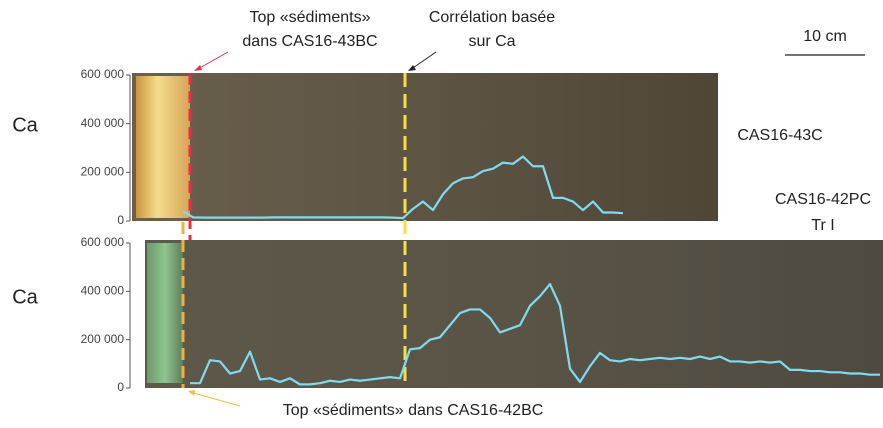 The height and width of the screenshot is (428, 883). I want to click on annotation: sur Ca, so click(491, 41).